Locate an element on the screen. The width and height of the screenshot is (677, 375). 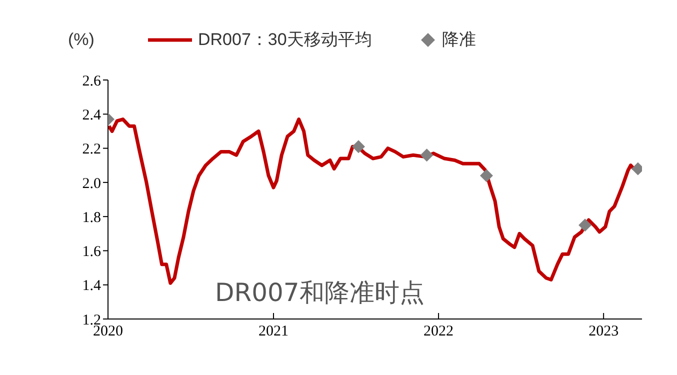
x-tick-label: 2023 is located at coordinates (603, 332).